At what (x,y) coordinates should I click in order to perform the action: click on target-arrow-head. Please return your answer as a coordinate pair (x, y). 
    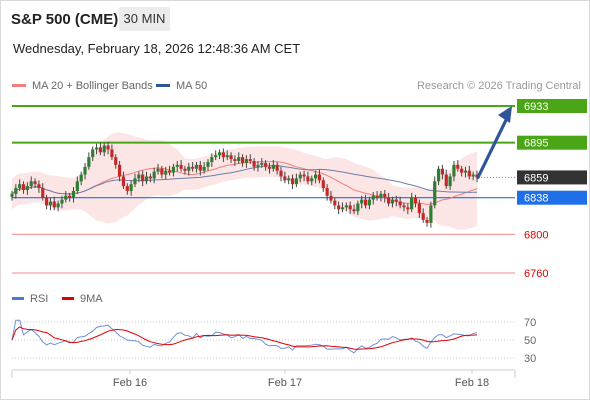
    Looking at the image, I should click on (505, 114).